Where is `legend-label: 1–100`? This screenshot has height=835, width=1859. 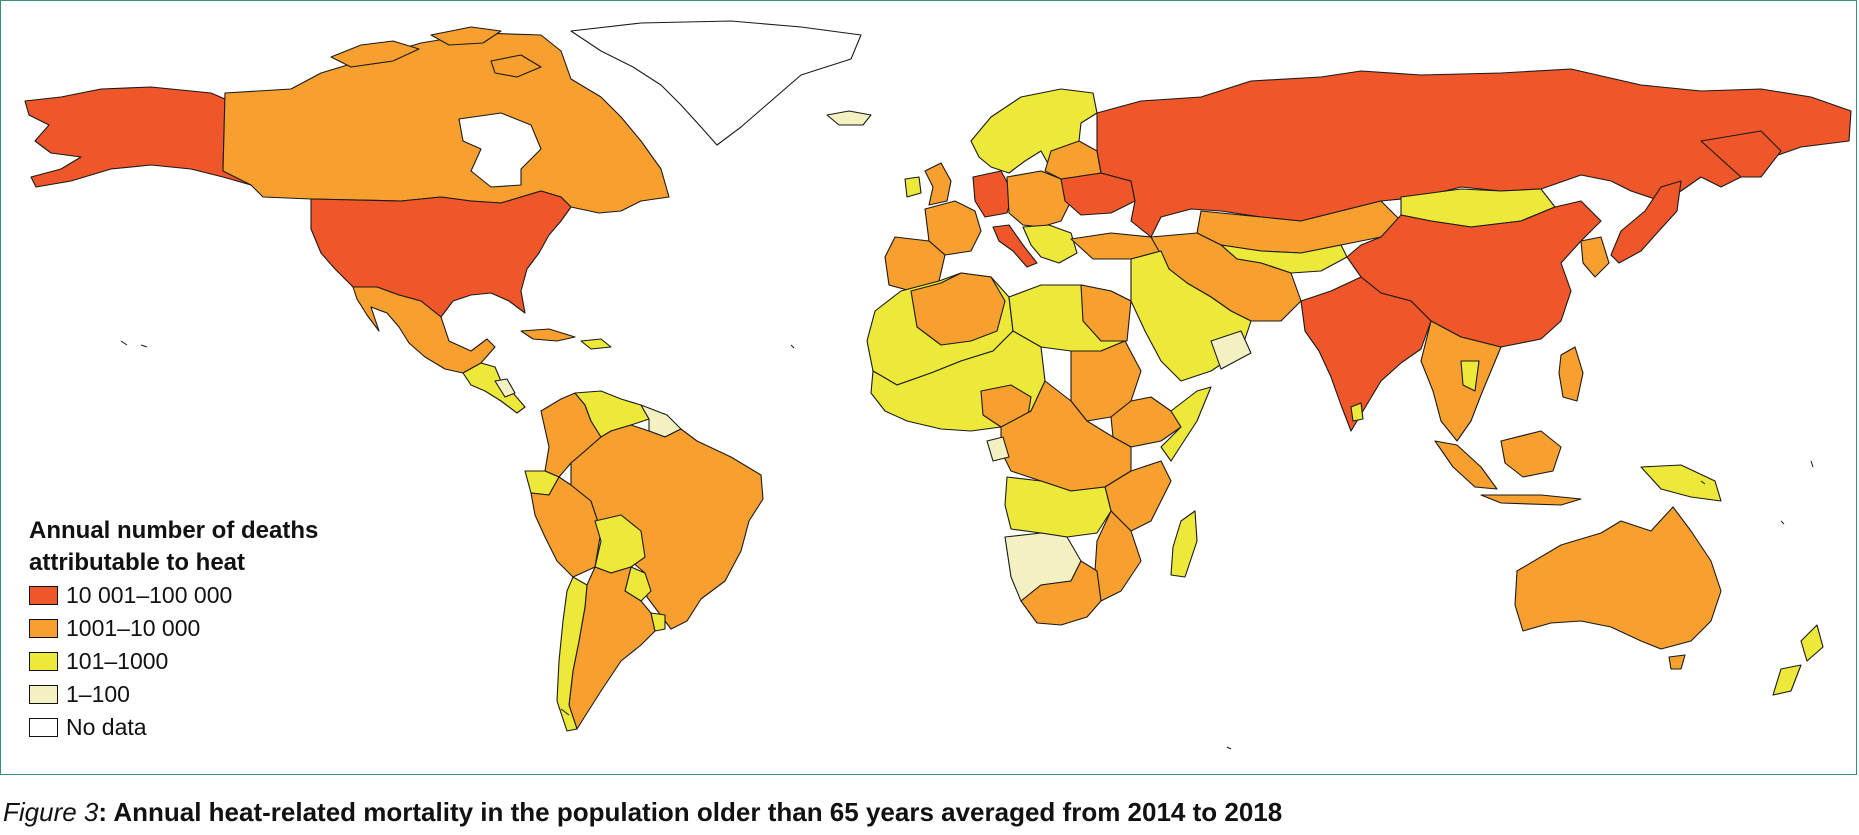
legend-label: 1–100 is located at coordinates (98, 694).